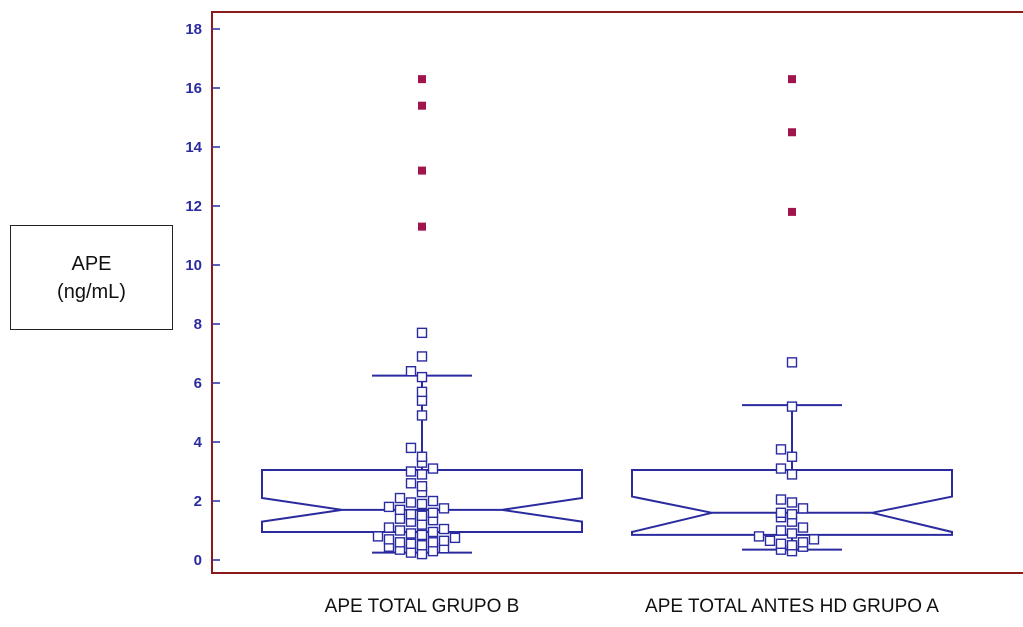 This screenshot has width=1023, height=627. Describe the element at coordinates (198, 383) in the screenshot. I see `y-tick-label: 6` at that location.